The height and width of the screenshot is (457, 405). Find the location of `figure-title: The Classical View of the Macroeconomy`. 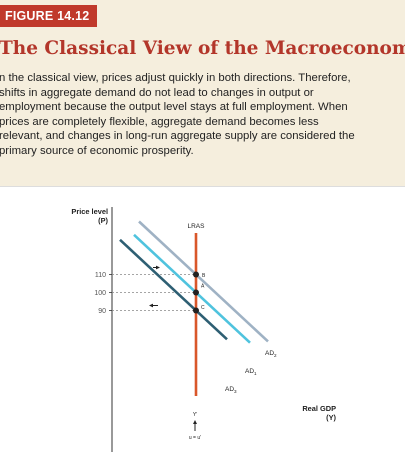

figure-title: The Classical View of the Macroeconomy is located at coordinates (202, 48).